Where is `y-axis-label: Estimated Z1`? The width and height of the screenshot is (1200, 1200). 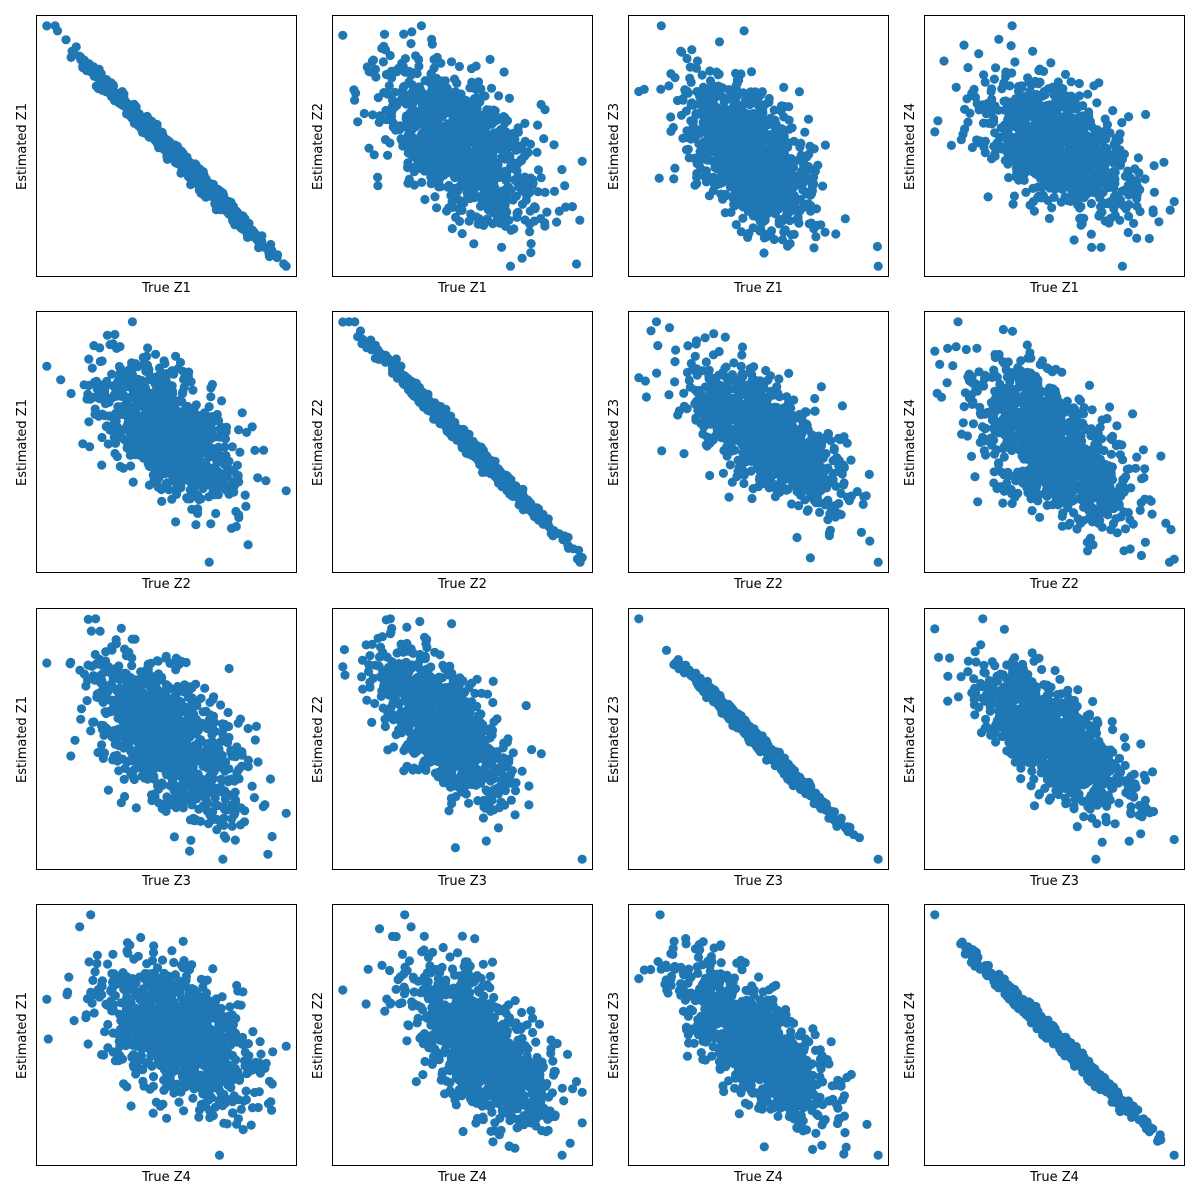 y-axis-label: Estimated Z1 is located at coordinates (22, 146).